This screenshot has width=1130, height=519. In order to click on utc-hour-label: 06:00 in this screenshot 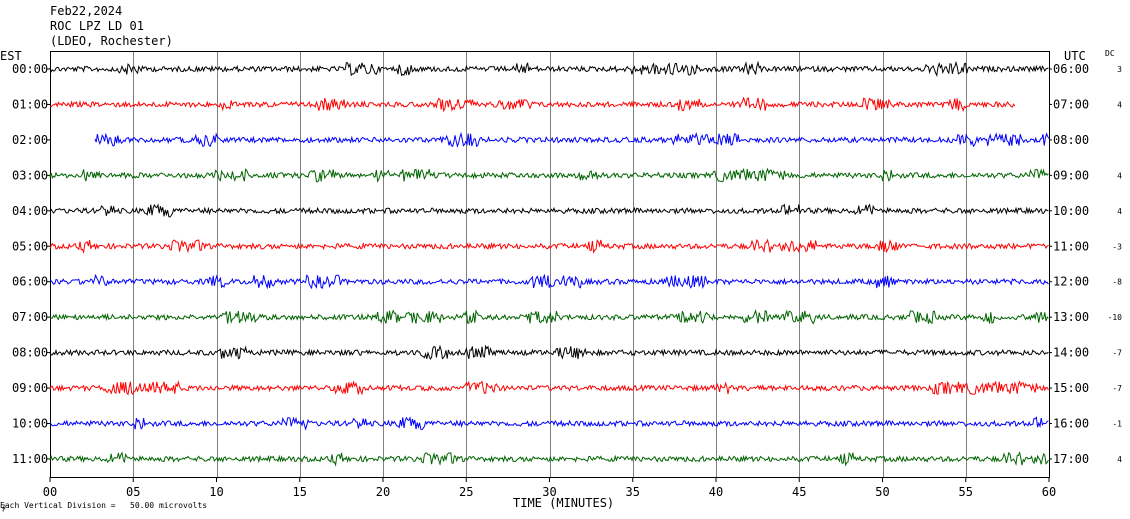, I will do `click(1071, 69)`.